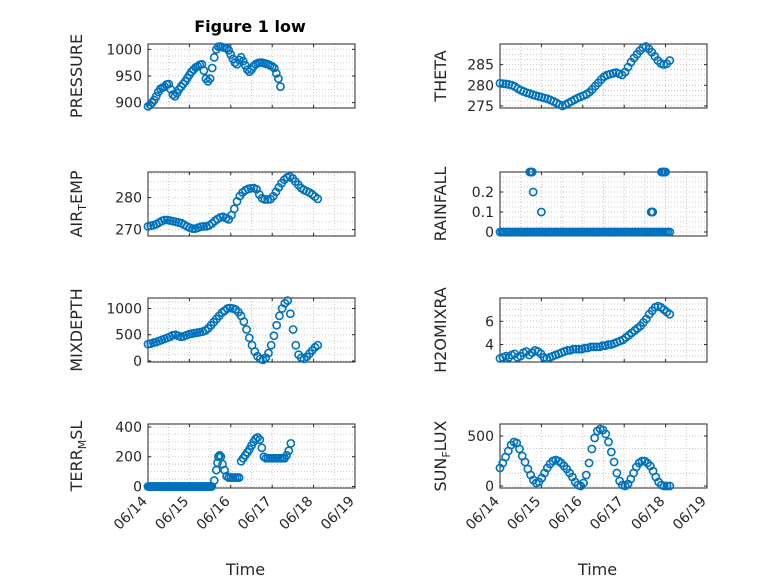 The width and height of the screenshot is (778, 583). I want to click on y-tick-label: 900, so click(128, 104).